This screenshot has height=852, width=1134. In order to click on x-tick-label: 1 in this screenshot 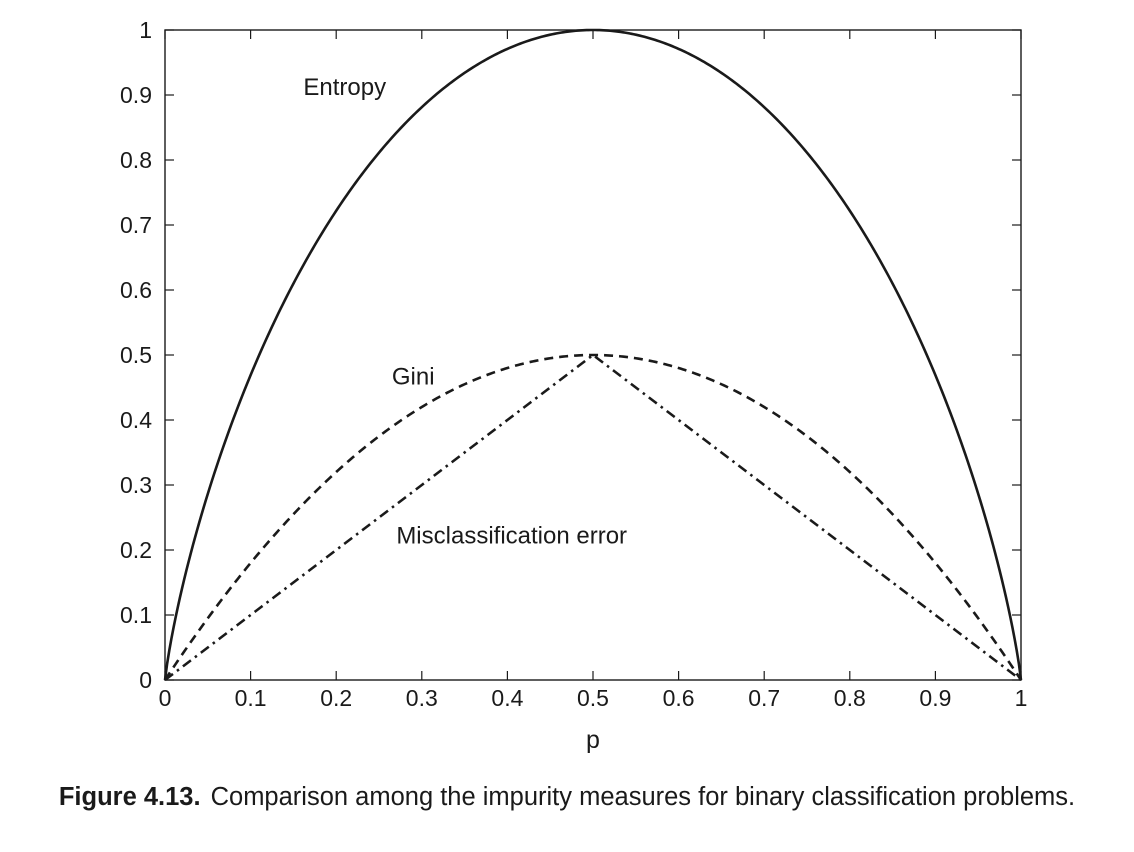, I will do `click(1021, 698)`.